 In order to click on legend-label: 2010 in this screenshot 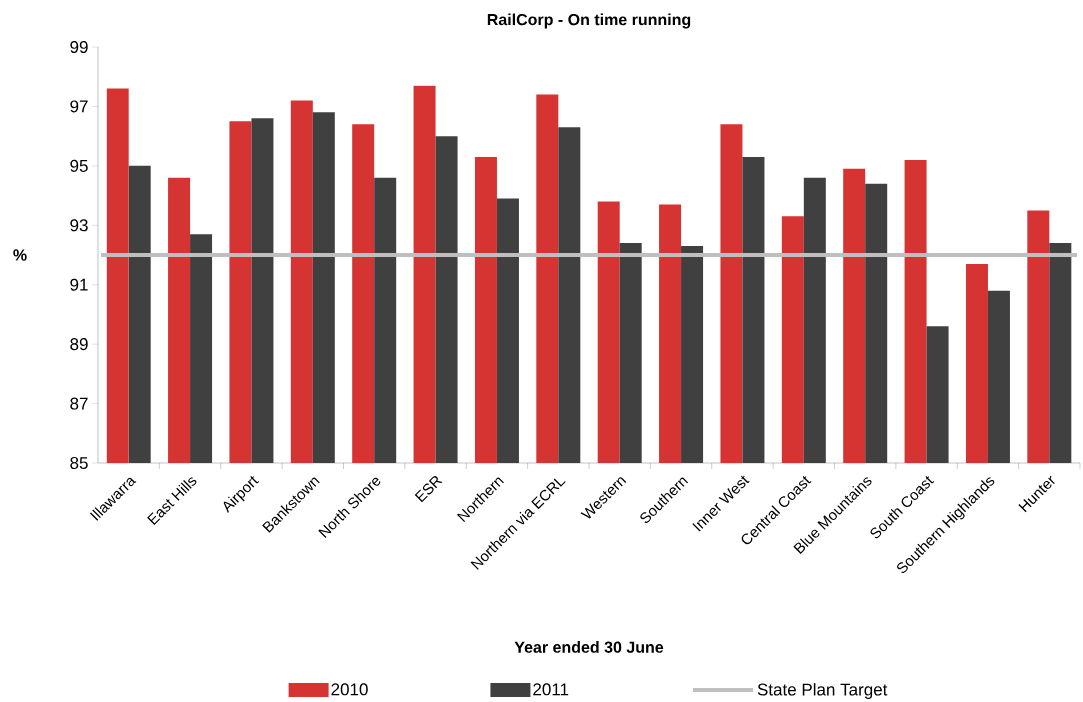, I will do `click(349, 689)`.